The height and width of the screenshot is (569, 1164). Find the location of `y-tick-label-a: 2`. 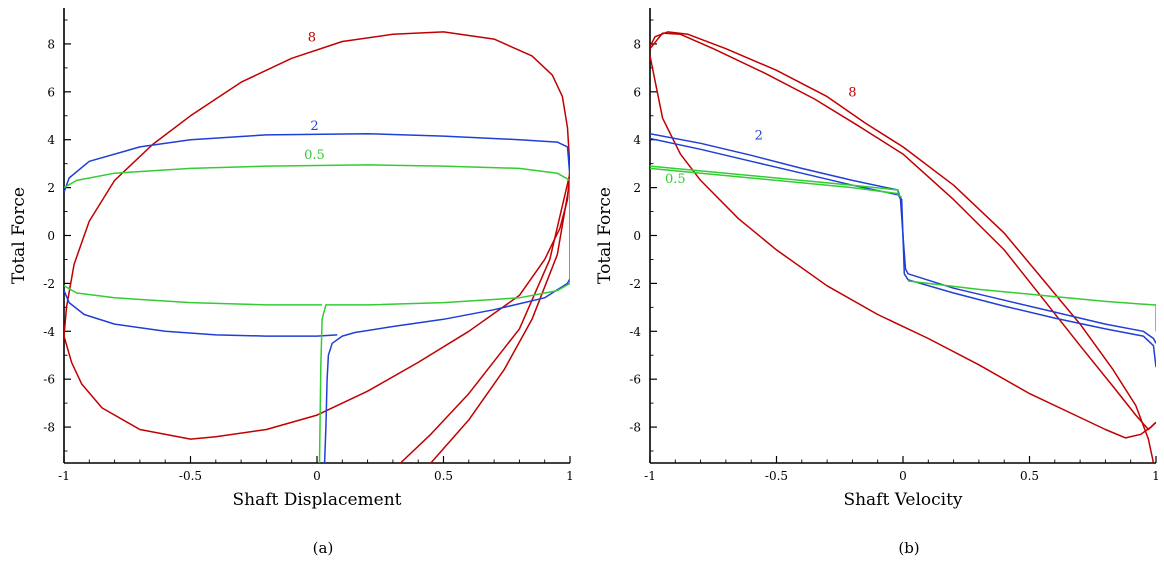

y-tick-label-a: 2 is located at coordinates (51, 188).